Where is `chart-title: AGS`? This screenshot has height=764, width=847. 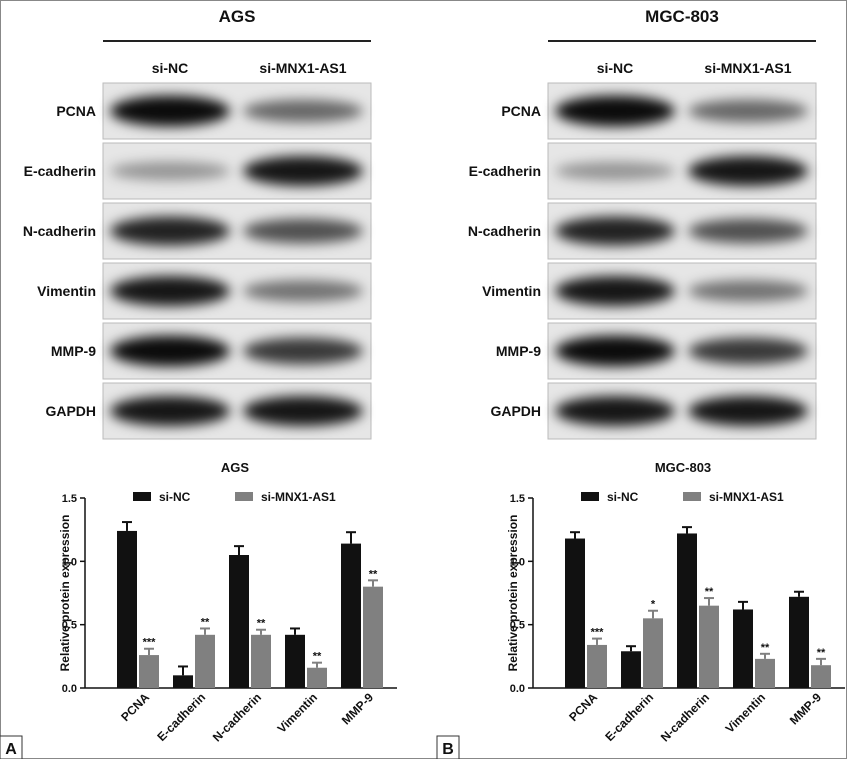
chart-title: AGS is located at coordinates (235, 467).